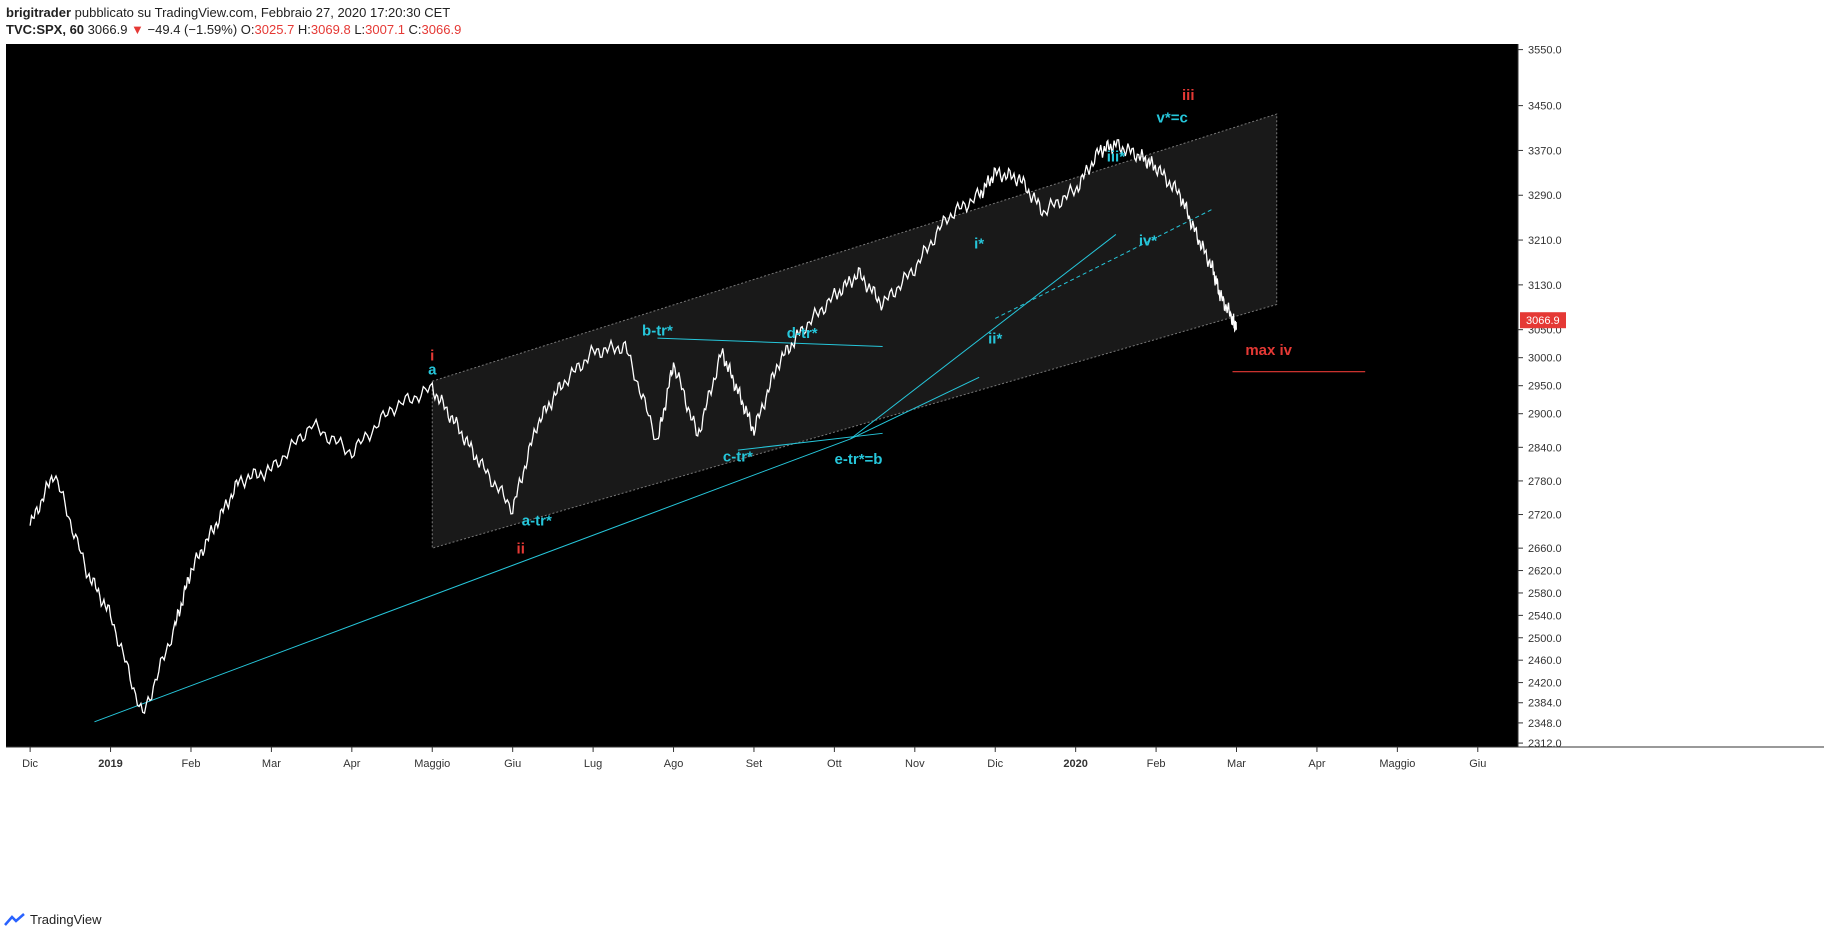 The height and width of the screenshot is (938, 1828). What do you see at coordinates (1545, 724) in the screenshot?
I see `y-tick-label: 2348.0` at bounding box center [1545, 724].